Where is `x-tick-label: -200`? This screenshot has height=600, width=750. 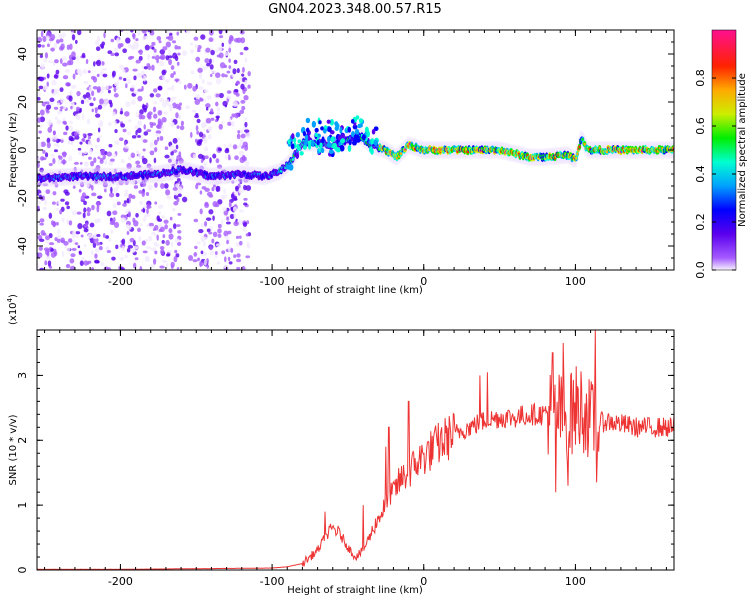
x-tick-label: -200 is located at coordinates (120, 281).